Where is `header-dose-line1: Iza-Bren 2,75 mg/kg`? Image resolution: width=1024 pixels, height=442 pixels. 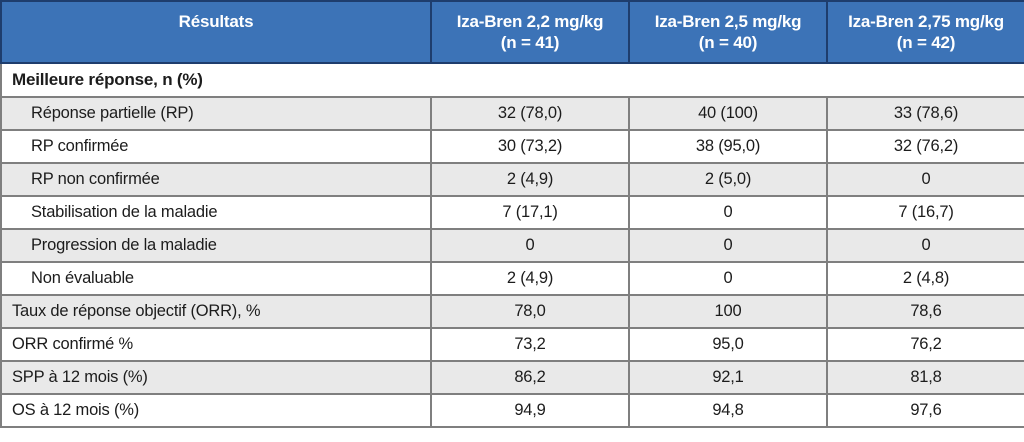
header-dose-line1: Iza-Bren 2,75 mg/kg is located at coordinates (926, 21).